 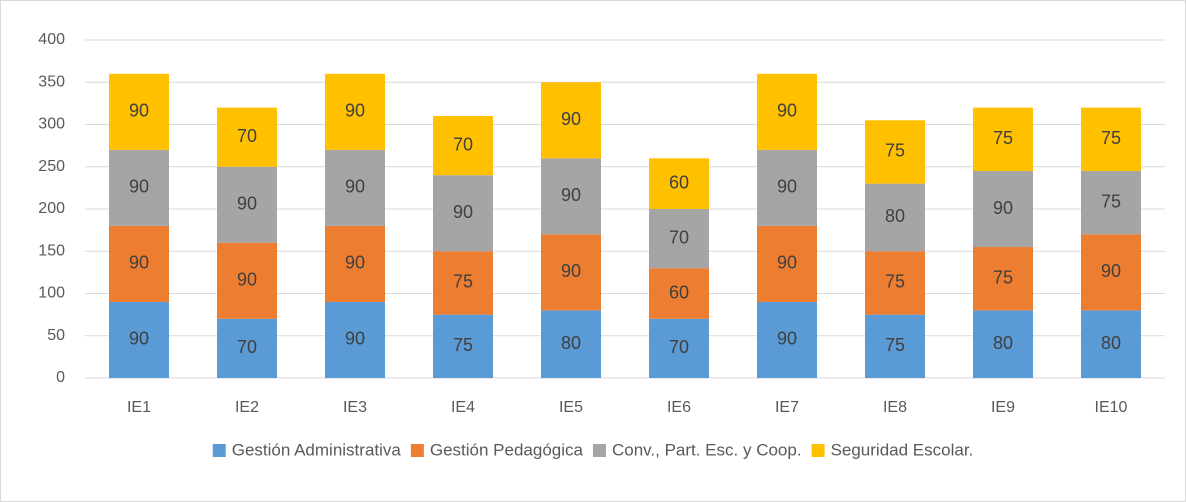 What do you see at coordinates (51, 39) in the screenshot?
I see `y-tick-label: 400` at bounding box center [51, 39].